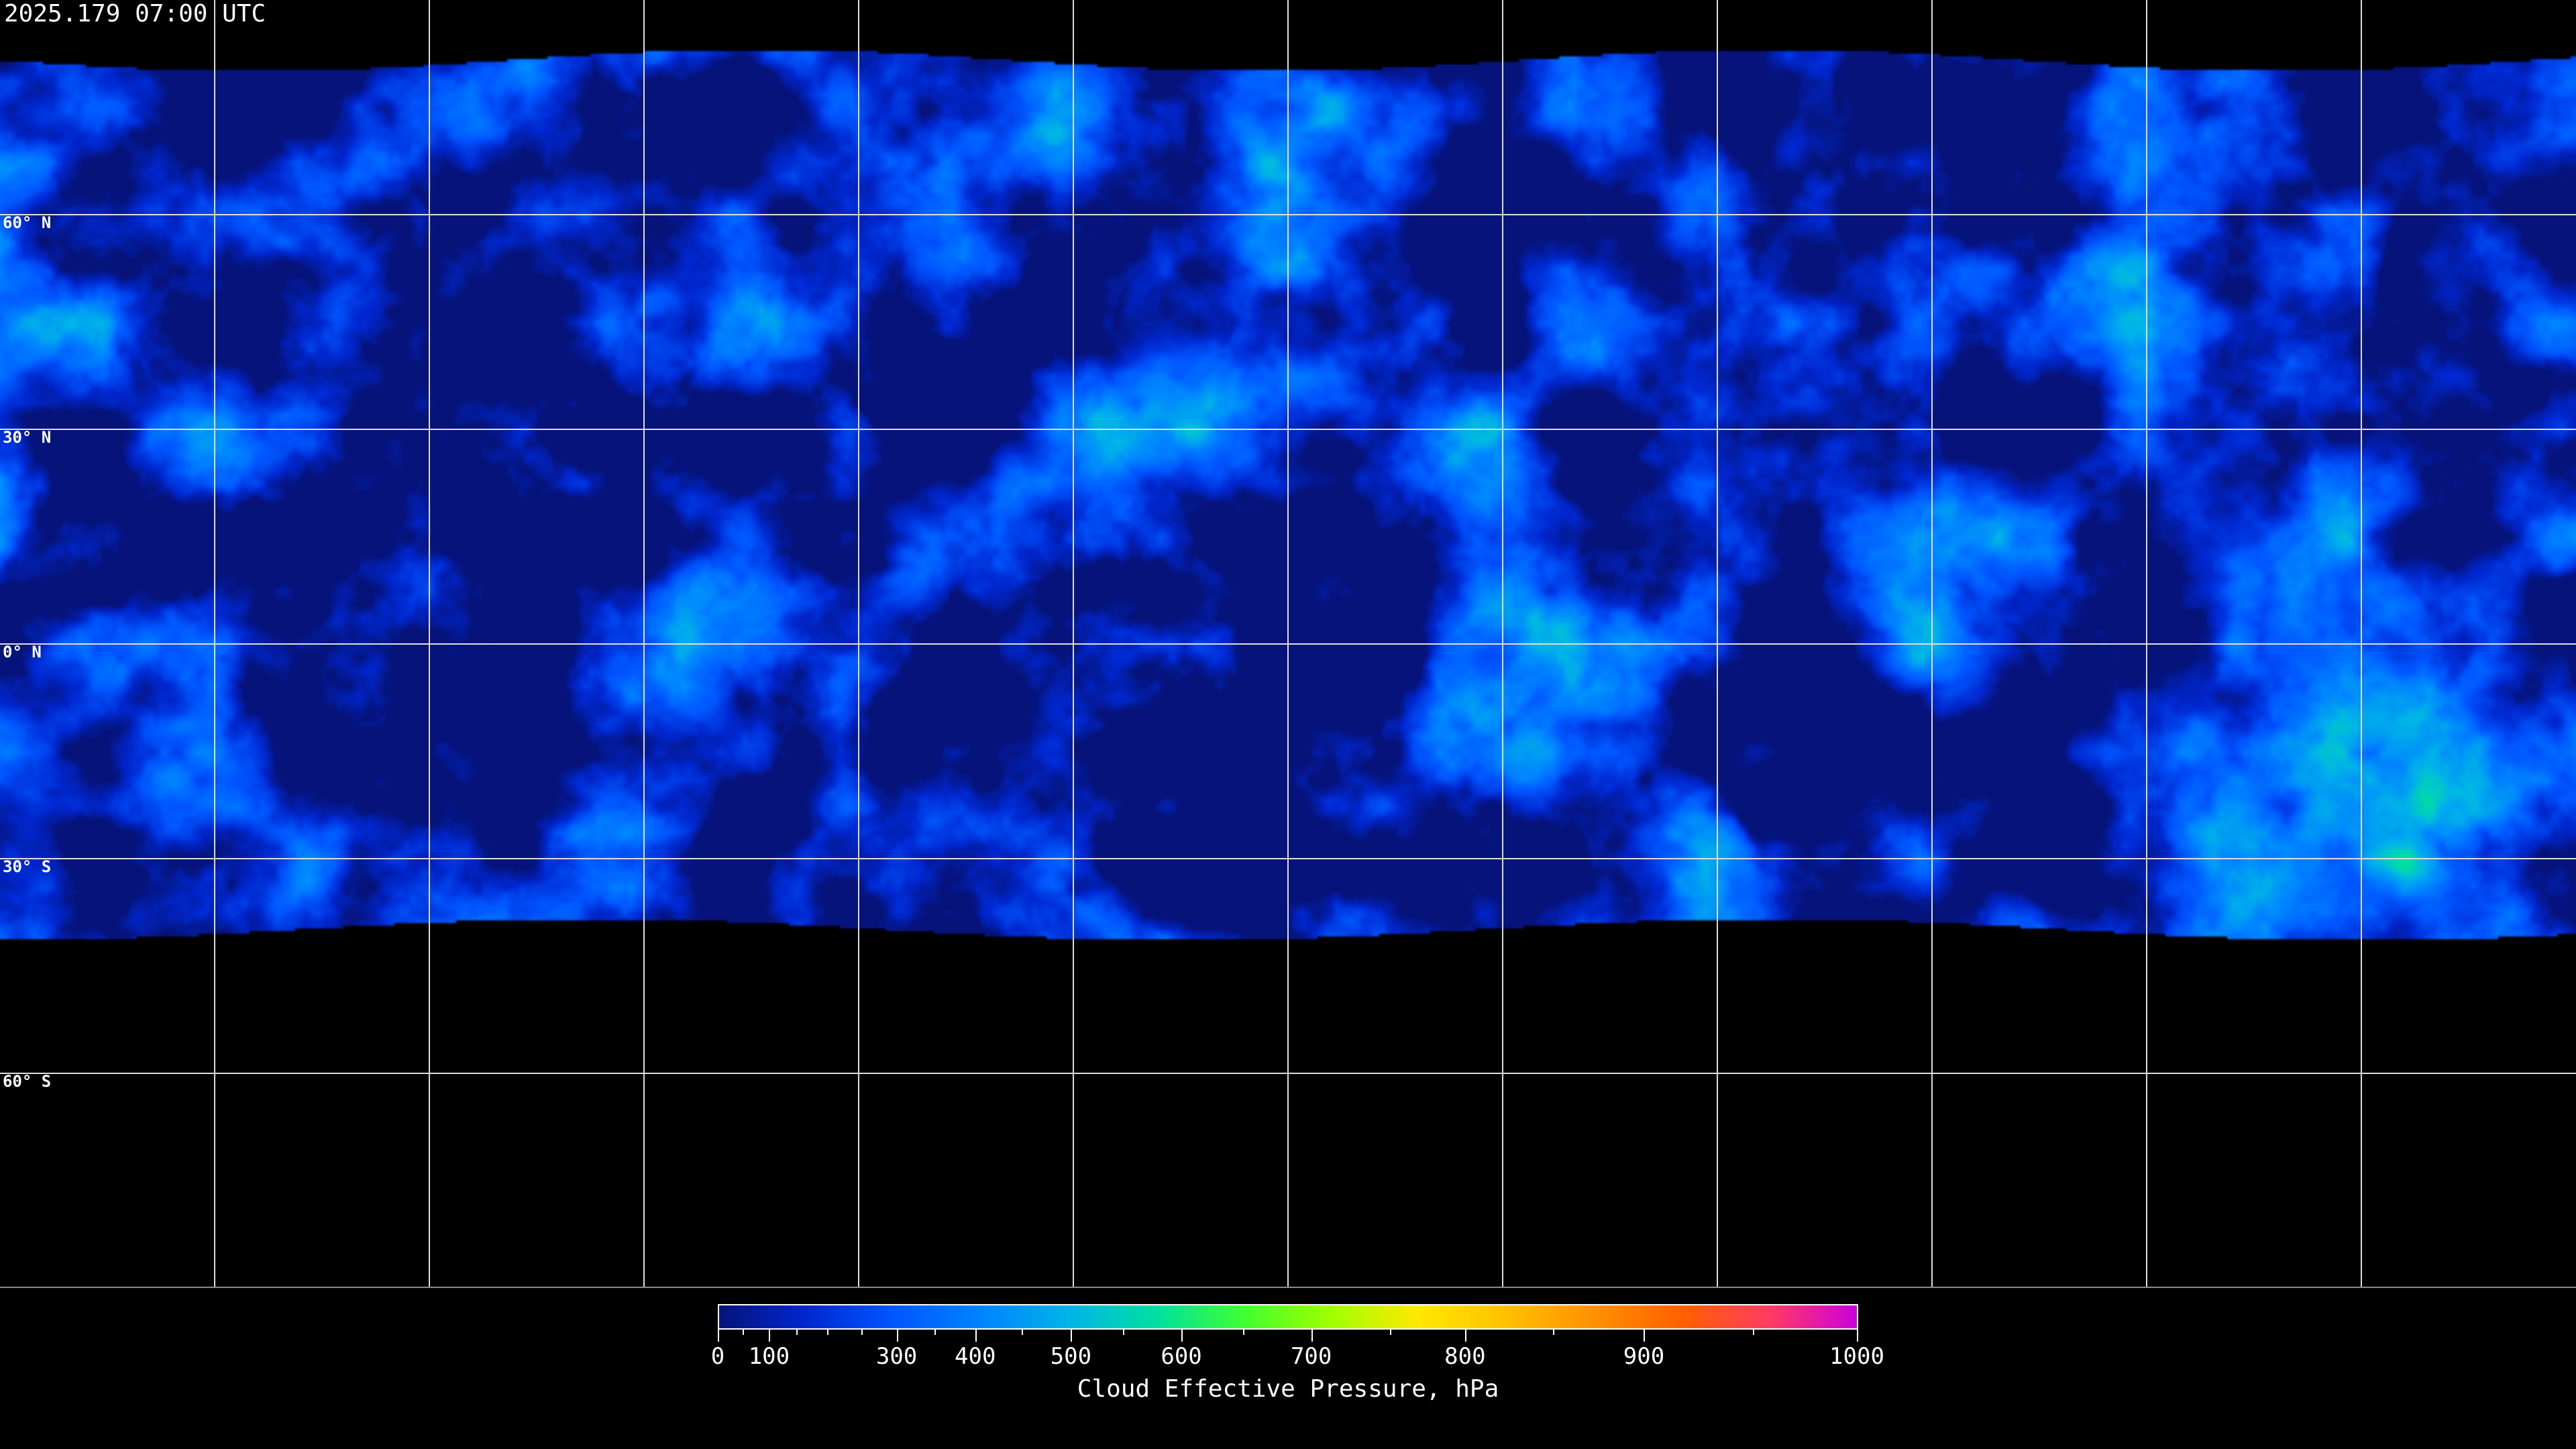 Image resolution: width=2576 pixels, height=1449 pixels. What do you see at coordinates (717, 1356) in the screenshot?
I see `tick-label: 0` at bounding box center [717, 1356].